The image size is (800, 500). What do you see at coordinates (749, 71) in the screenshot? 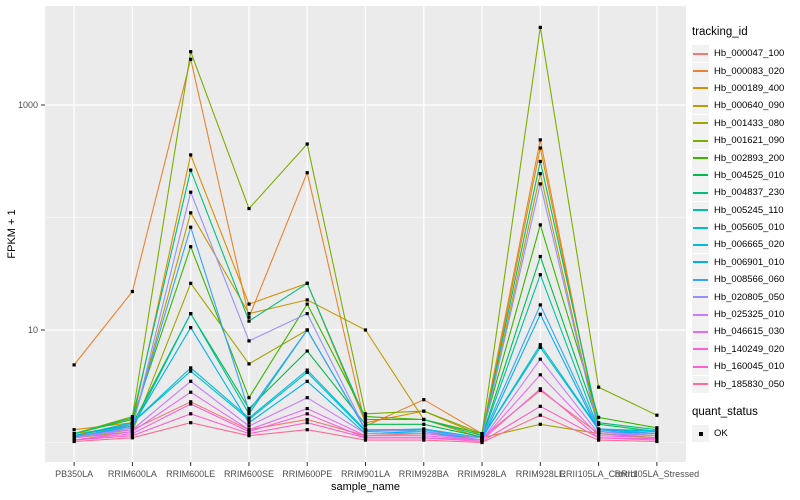
I see `legend-label: Hb_000083_020` at bounding box center [749, 71].